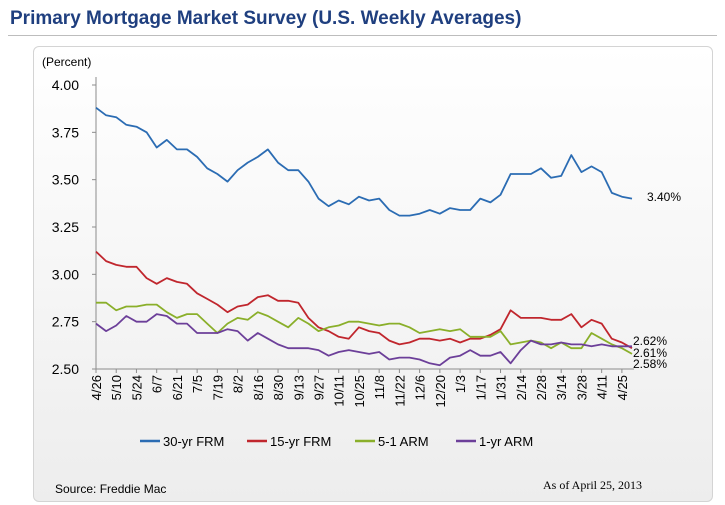 This screenshot has height=505, width=725. Describe the element at coordinates (399, 391) in the screenshot. I see `x-tick-label: 11/22` at that location.